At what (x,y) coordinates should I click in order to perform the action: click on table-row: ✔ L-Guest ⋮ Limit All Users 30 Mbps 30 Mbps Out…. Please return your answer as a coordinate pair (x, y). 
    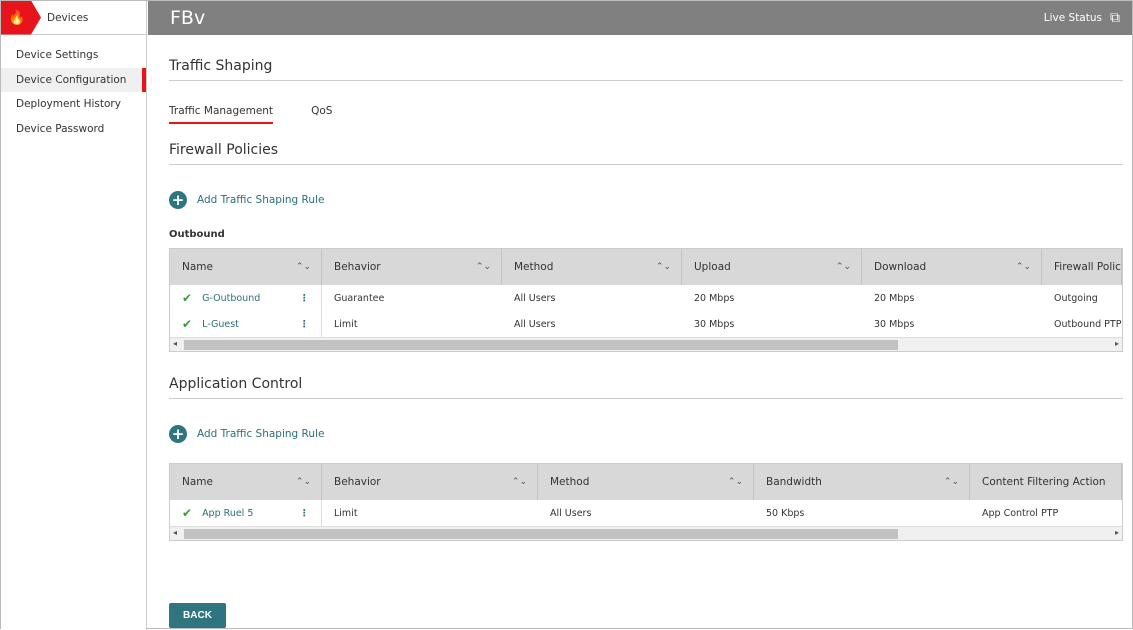
    Looking at the image, I should click on (646, 324).